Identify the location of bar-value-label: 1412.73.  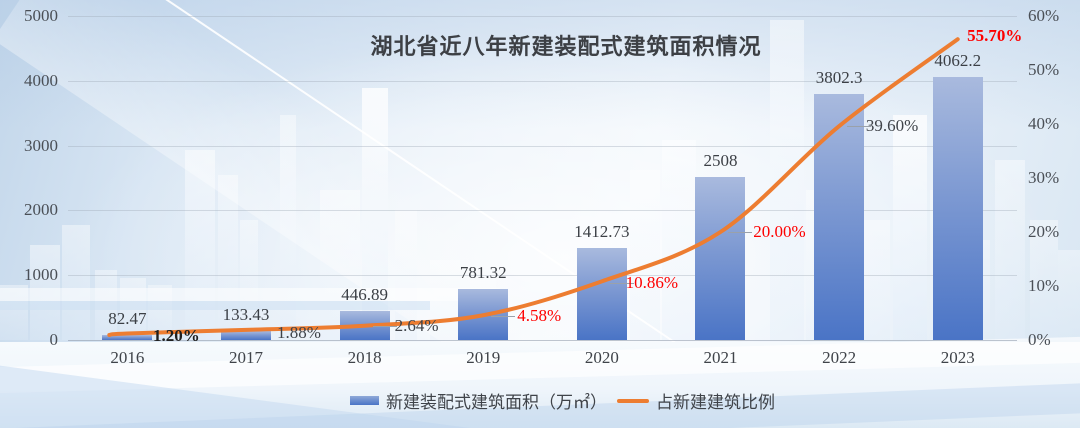
(602, 232).